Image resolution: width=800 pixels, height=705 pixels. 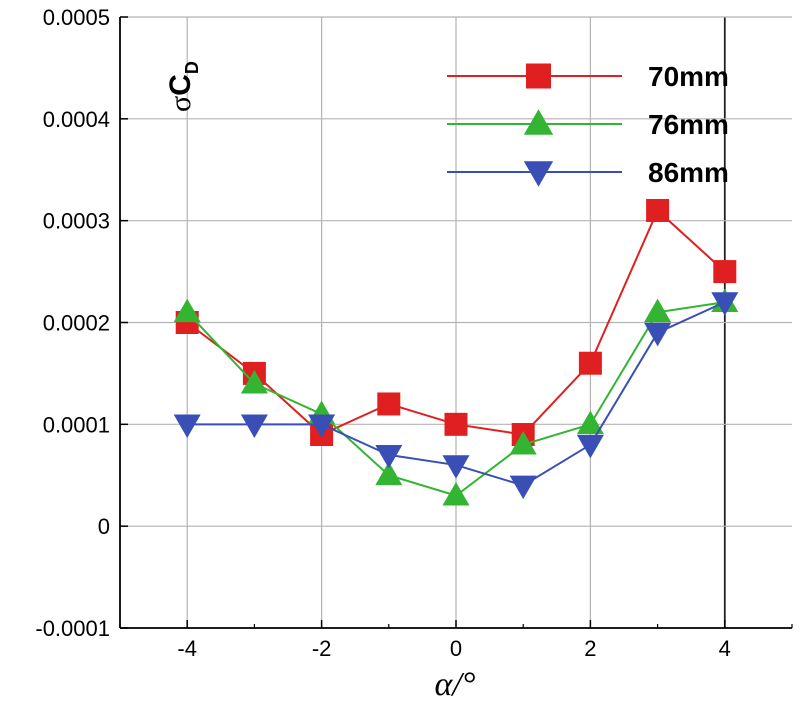 What do you see at coordinates (76, 17) in the screenshot?
I see `y-tick-label: 0.0005` at bounding box center [76, 17].